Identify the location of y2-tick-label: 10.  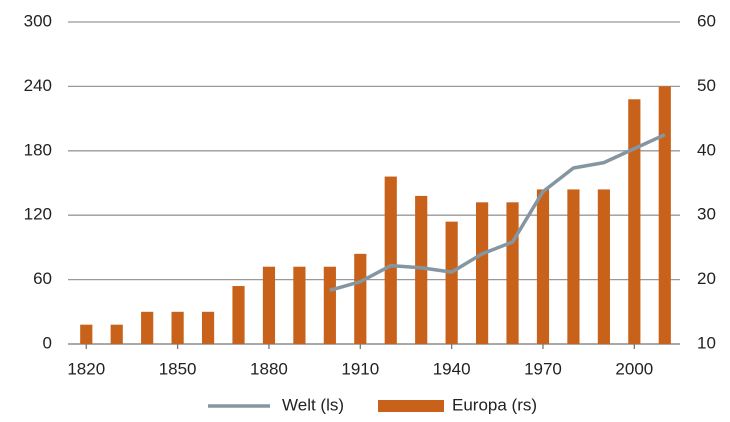
(706, 342).